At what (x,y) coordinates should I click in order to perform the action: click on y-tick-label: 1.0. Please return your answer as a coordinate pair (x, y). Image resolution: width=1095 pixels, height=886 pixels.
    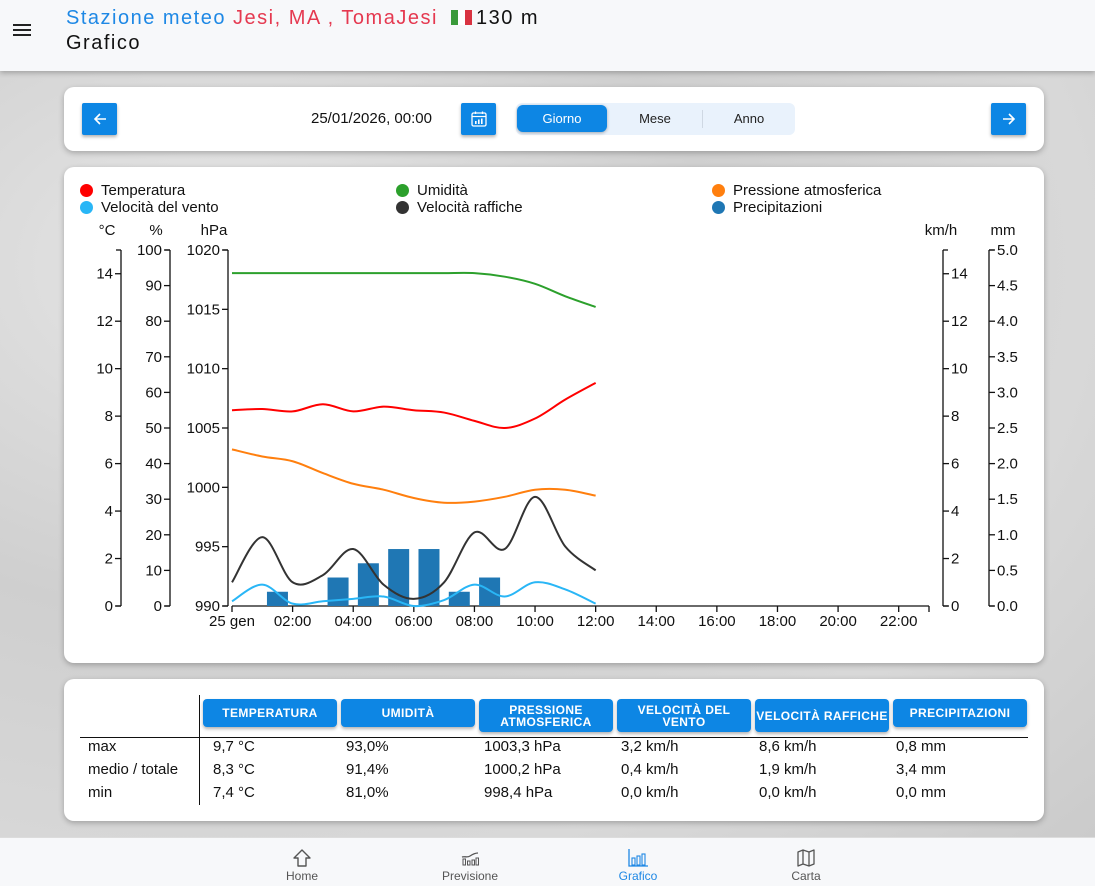
    Looking at the image, I should click on (1007, 535).